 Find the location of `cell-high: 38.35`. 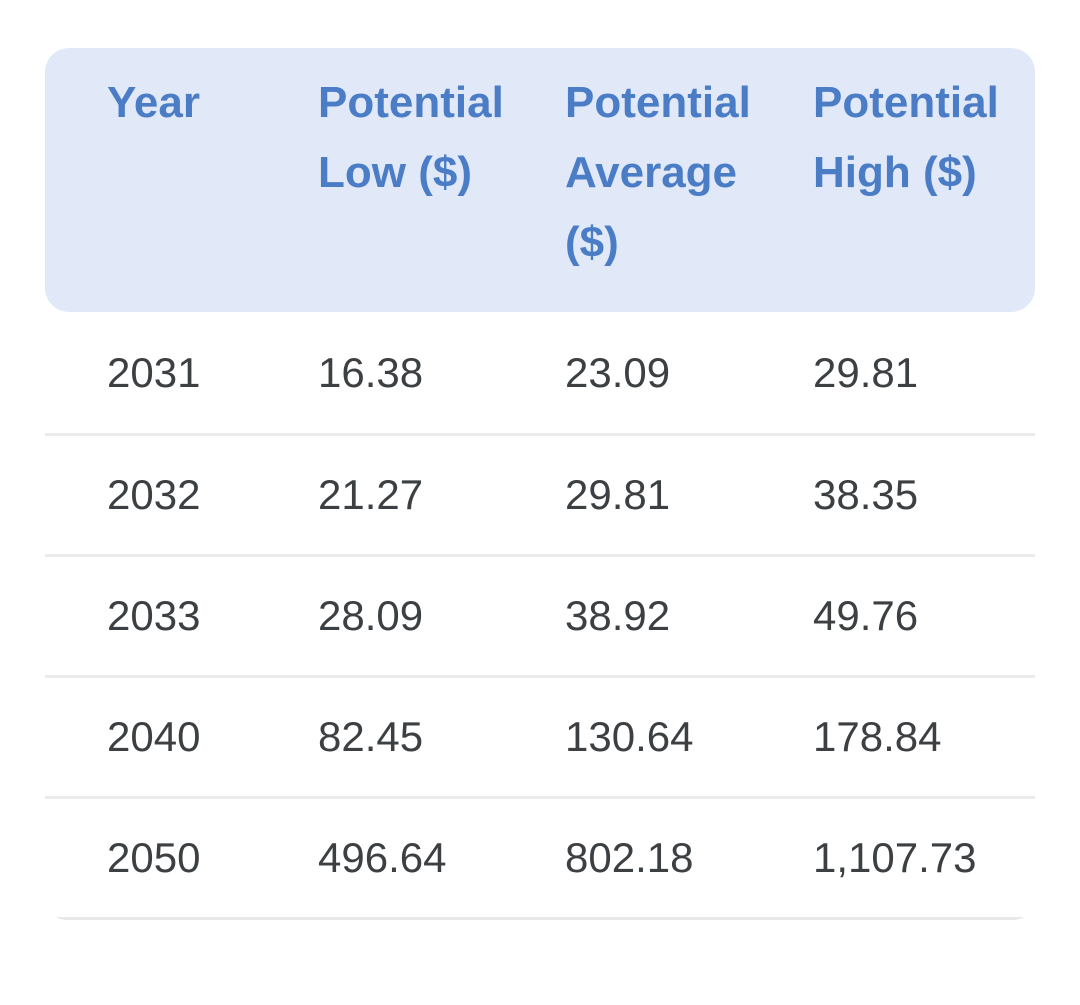

cell-high: 38.35 is located at coordinates (924, 493).